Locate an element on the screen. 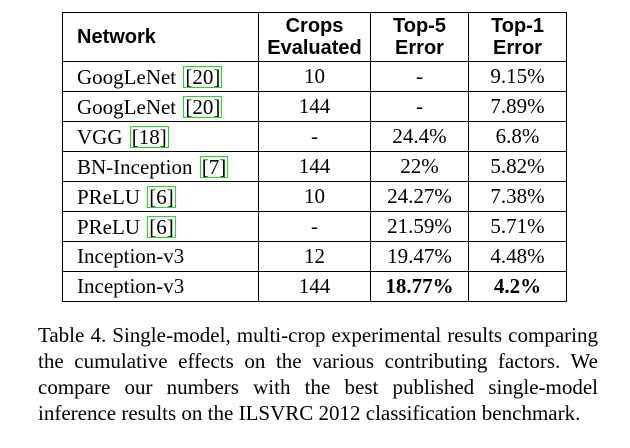  table-row: GoogLeNet [20] 10 - 9.15% is located at coordinates (314, 76).